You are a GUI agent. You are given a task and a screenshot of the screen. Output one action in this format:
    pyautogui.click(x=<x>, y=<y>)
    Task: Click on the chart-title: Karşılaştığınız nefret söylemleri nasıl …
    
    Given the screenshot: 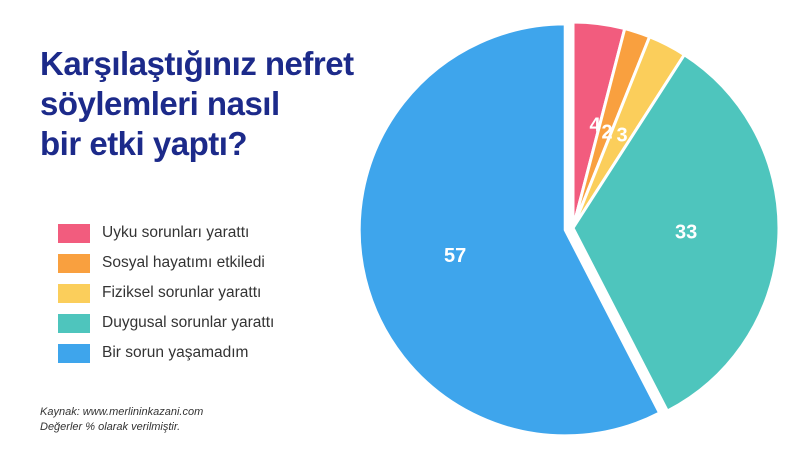 What is the action you would take?
    pyautogui.click(x=220, y=104)
    